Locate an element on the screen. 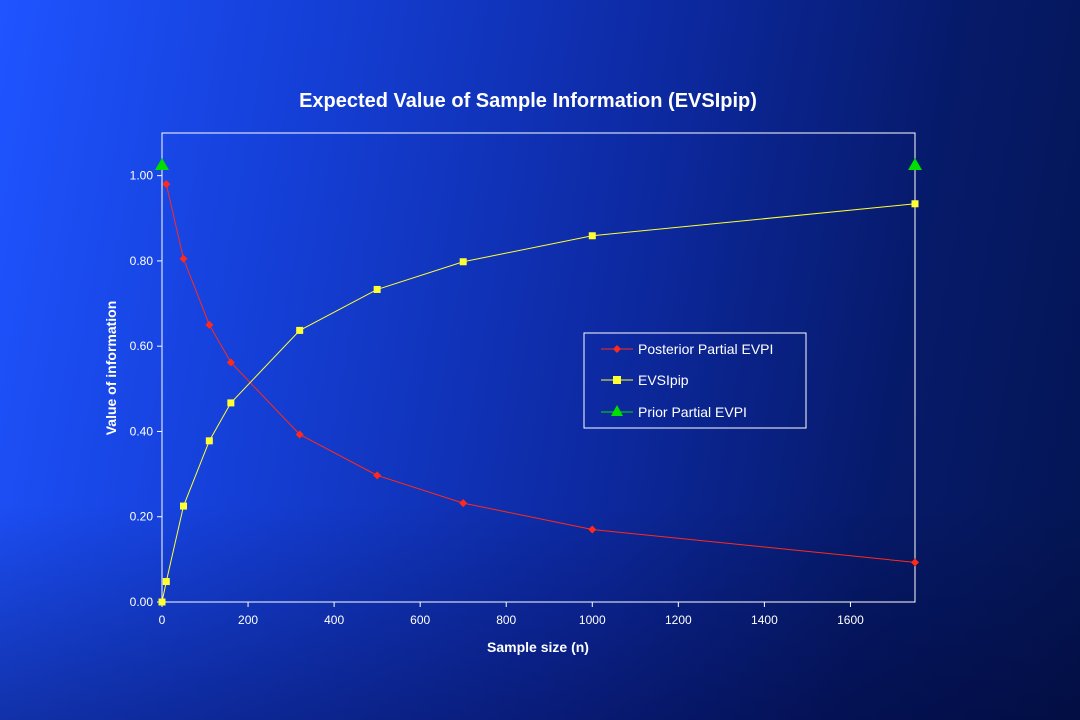  legend-item-posterior: Posterior Partial EVPI is located at coordinates (687, 349).